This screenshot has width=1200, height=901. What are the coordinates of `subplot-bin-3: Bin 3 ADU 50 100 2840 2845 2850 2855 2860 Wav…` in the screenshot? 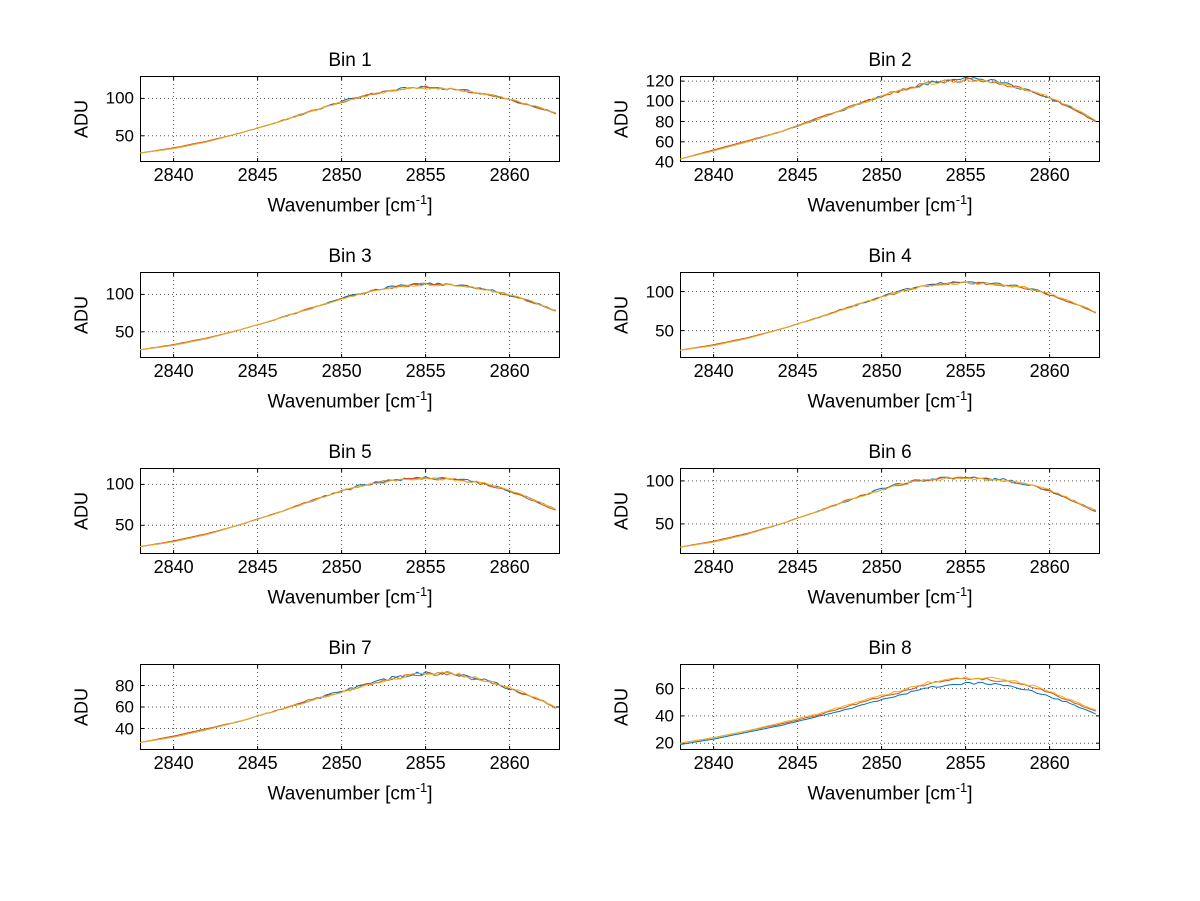 It's located at (315, 333).